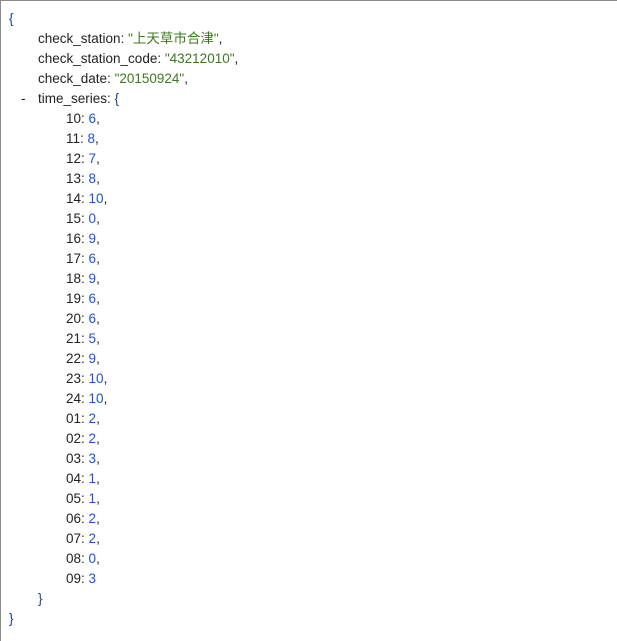  What do you see at coordinates (92, 158) in the screenshot?
I see `entry-value: 7` at bounding box center [92, 158].